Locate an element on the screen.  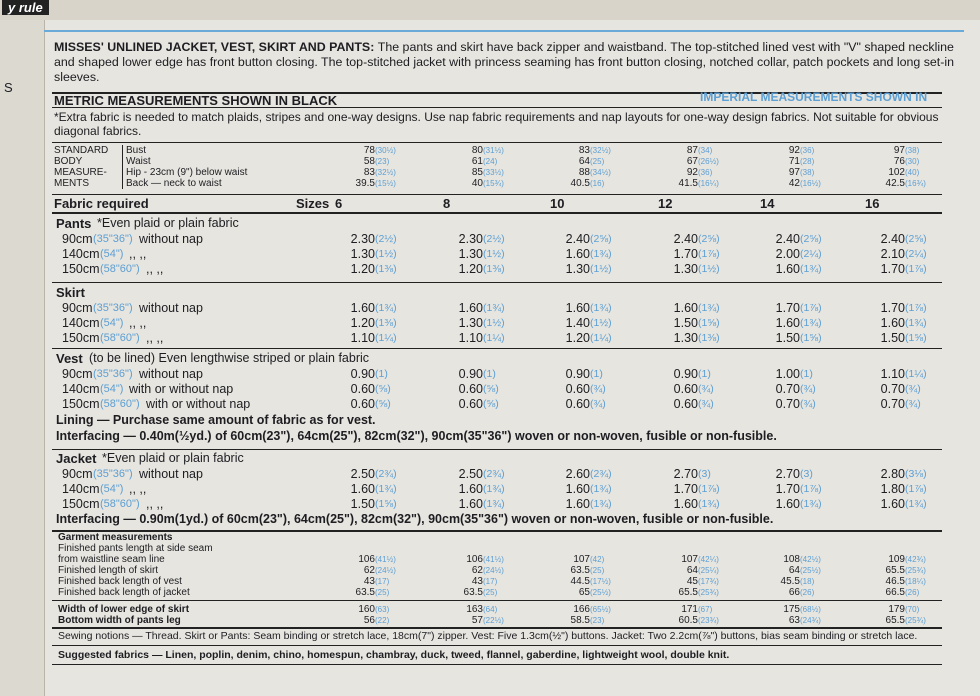
imperial-value: (3) is located at coordinates (806, 474).